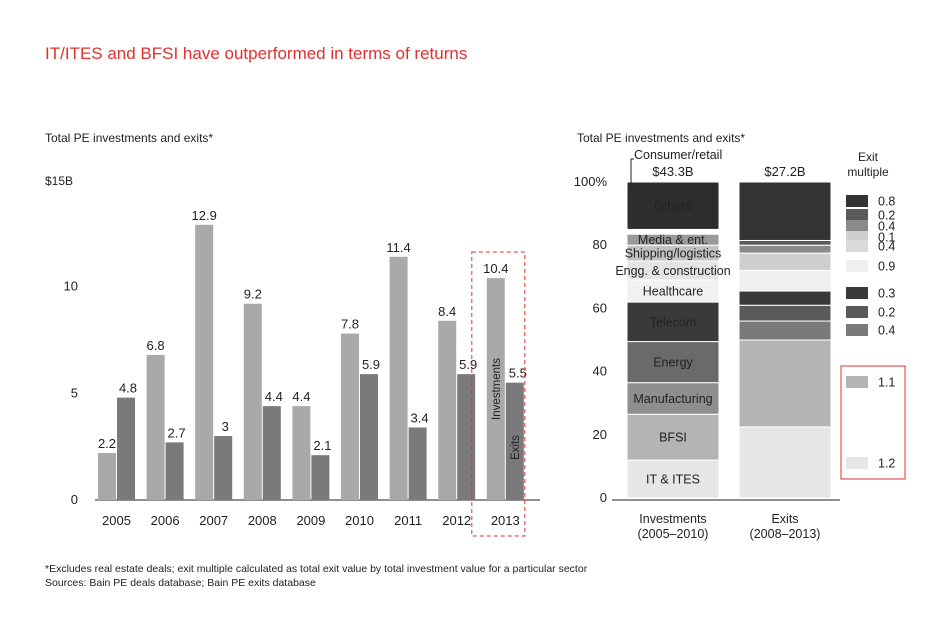  I want to click on exit-label-2012: 5.9, so click(468, 364).